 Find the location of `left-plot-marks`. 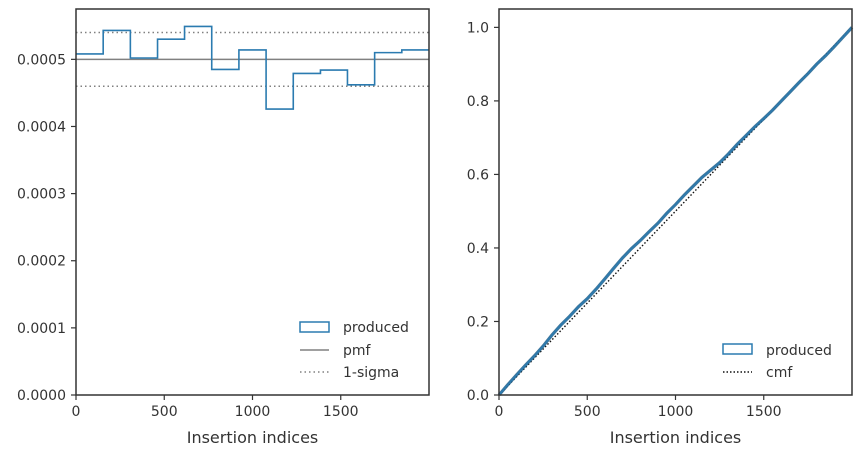

left-plot-marks is located at coordinates (252, 67).